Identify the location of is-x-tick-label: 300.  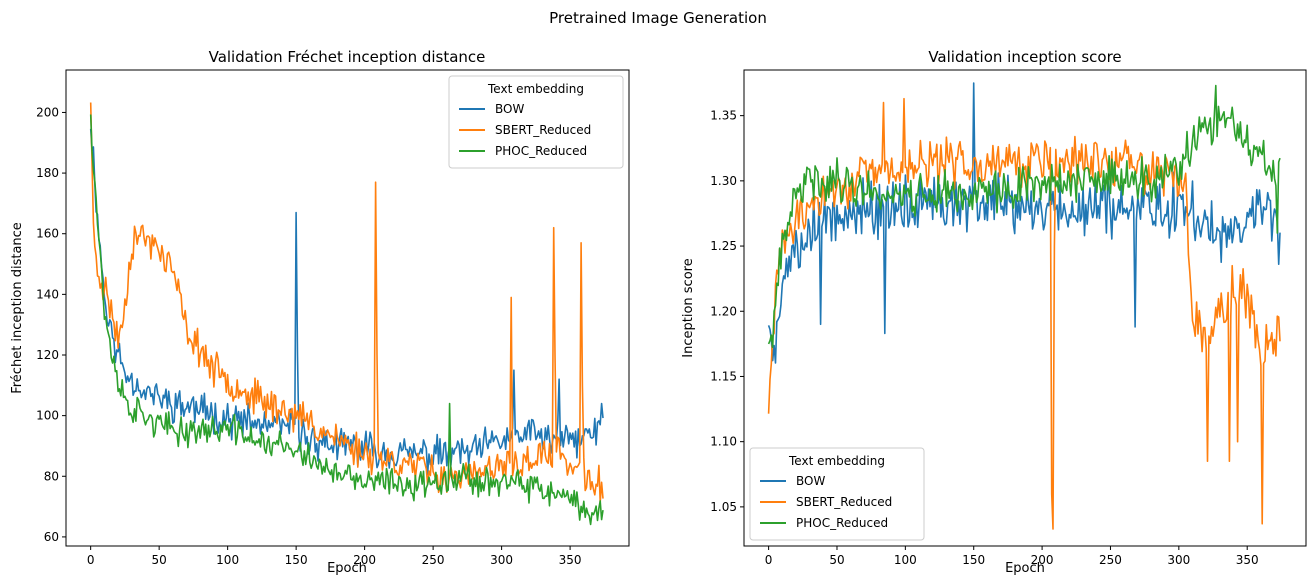
(1178, 560).